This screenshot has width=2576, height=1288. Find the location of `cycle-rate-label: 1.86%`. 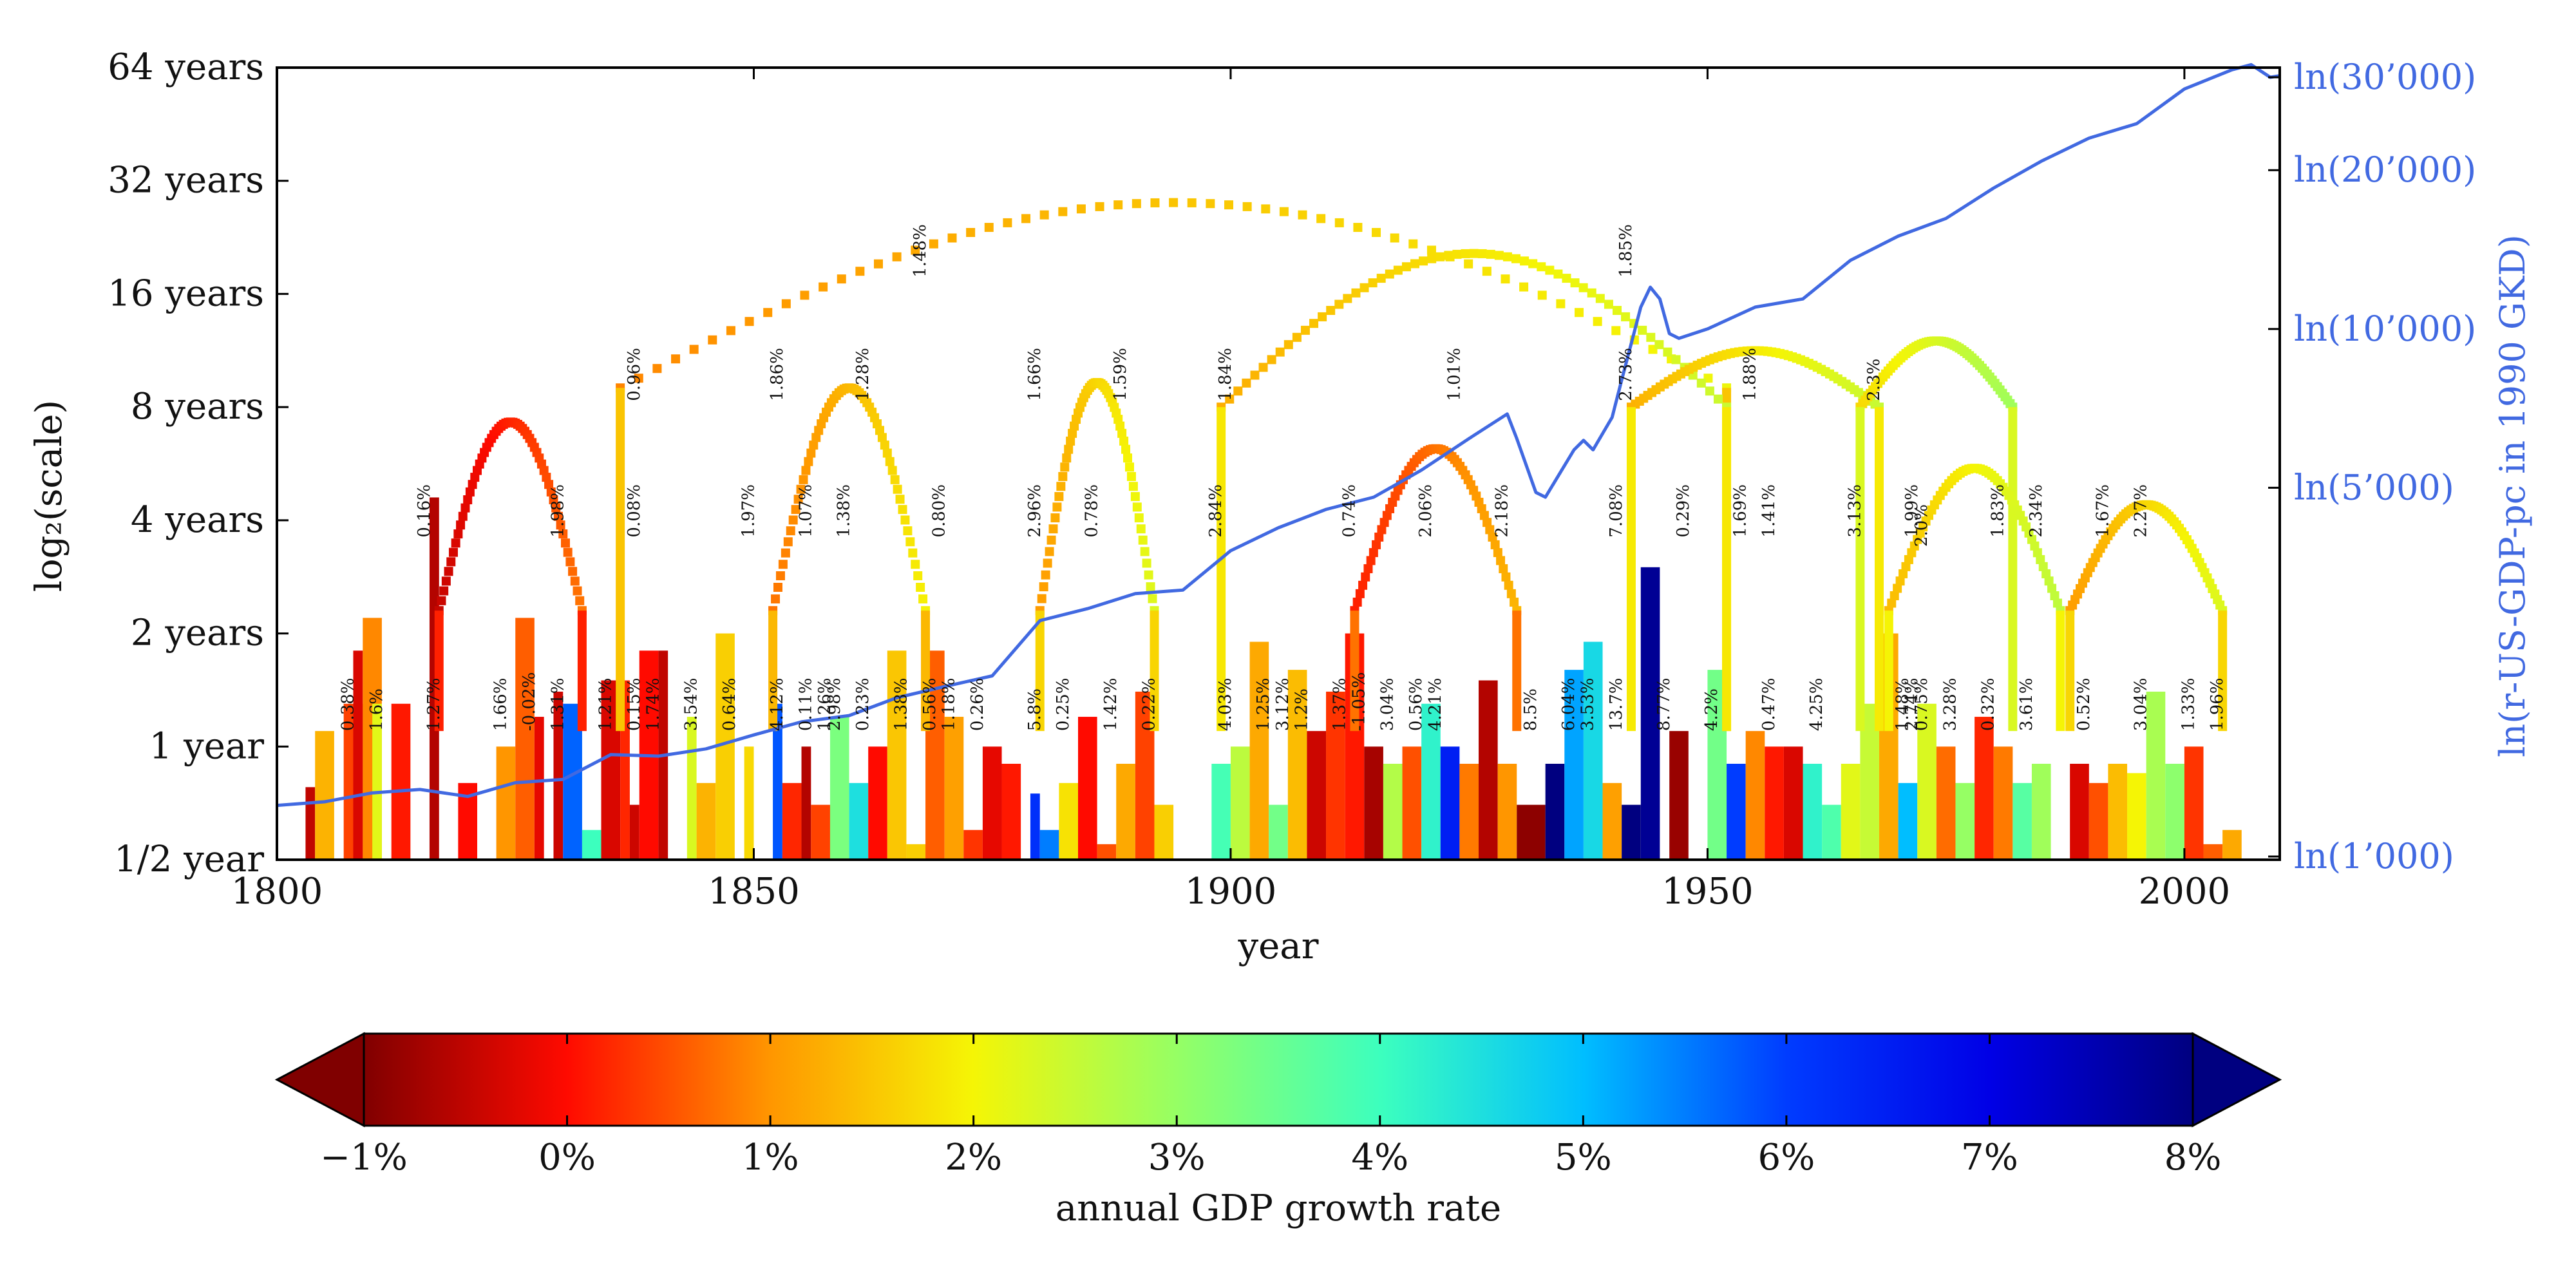

cycle-rate-label: 1.86% is located at coordinates (778, 374).